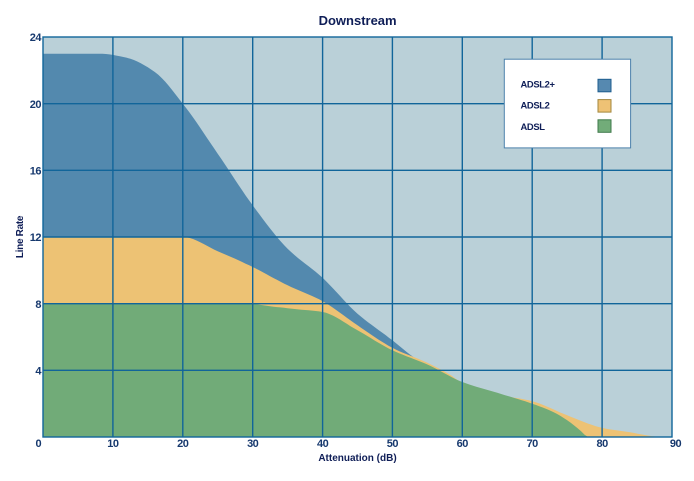 This screenshot has width=694, height=481. Describe the element at coordinates (393, 444) in the screenshot. I see `svg-text: 50` at that location.